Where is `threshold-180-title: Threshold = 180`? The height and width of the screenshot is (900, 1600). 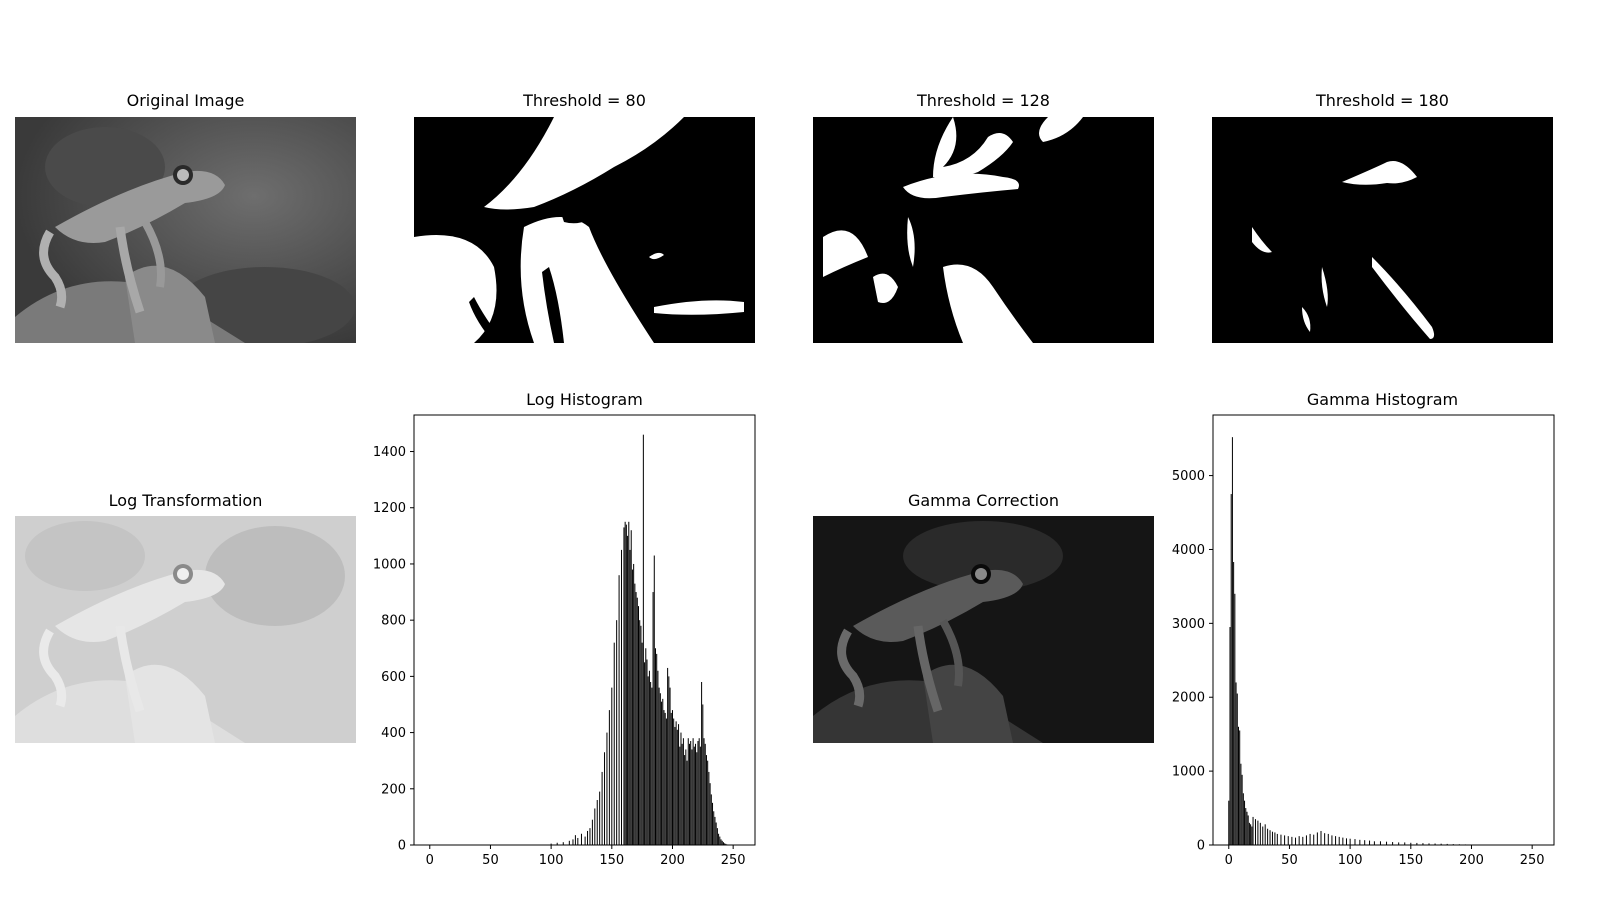
threshold-180-title: Threshold = 180 is located at coordinates (1382, 100).